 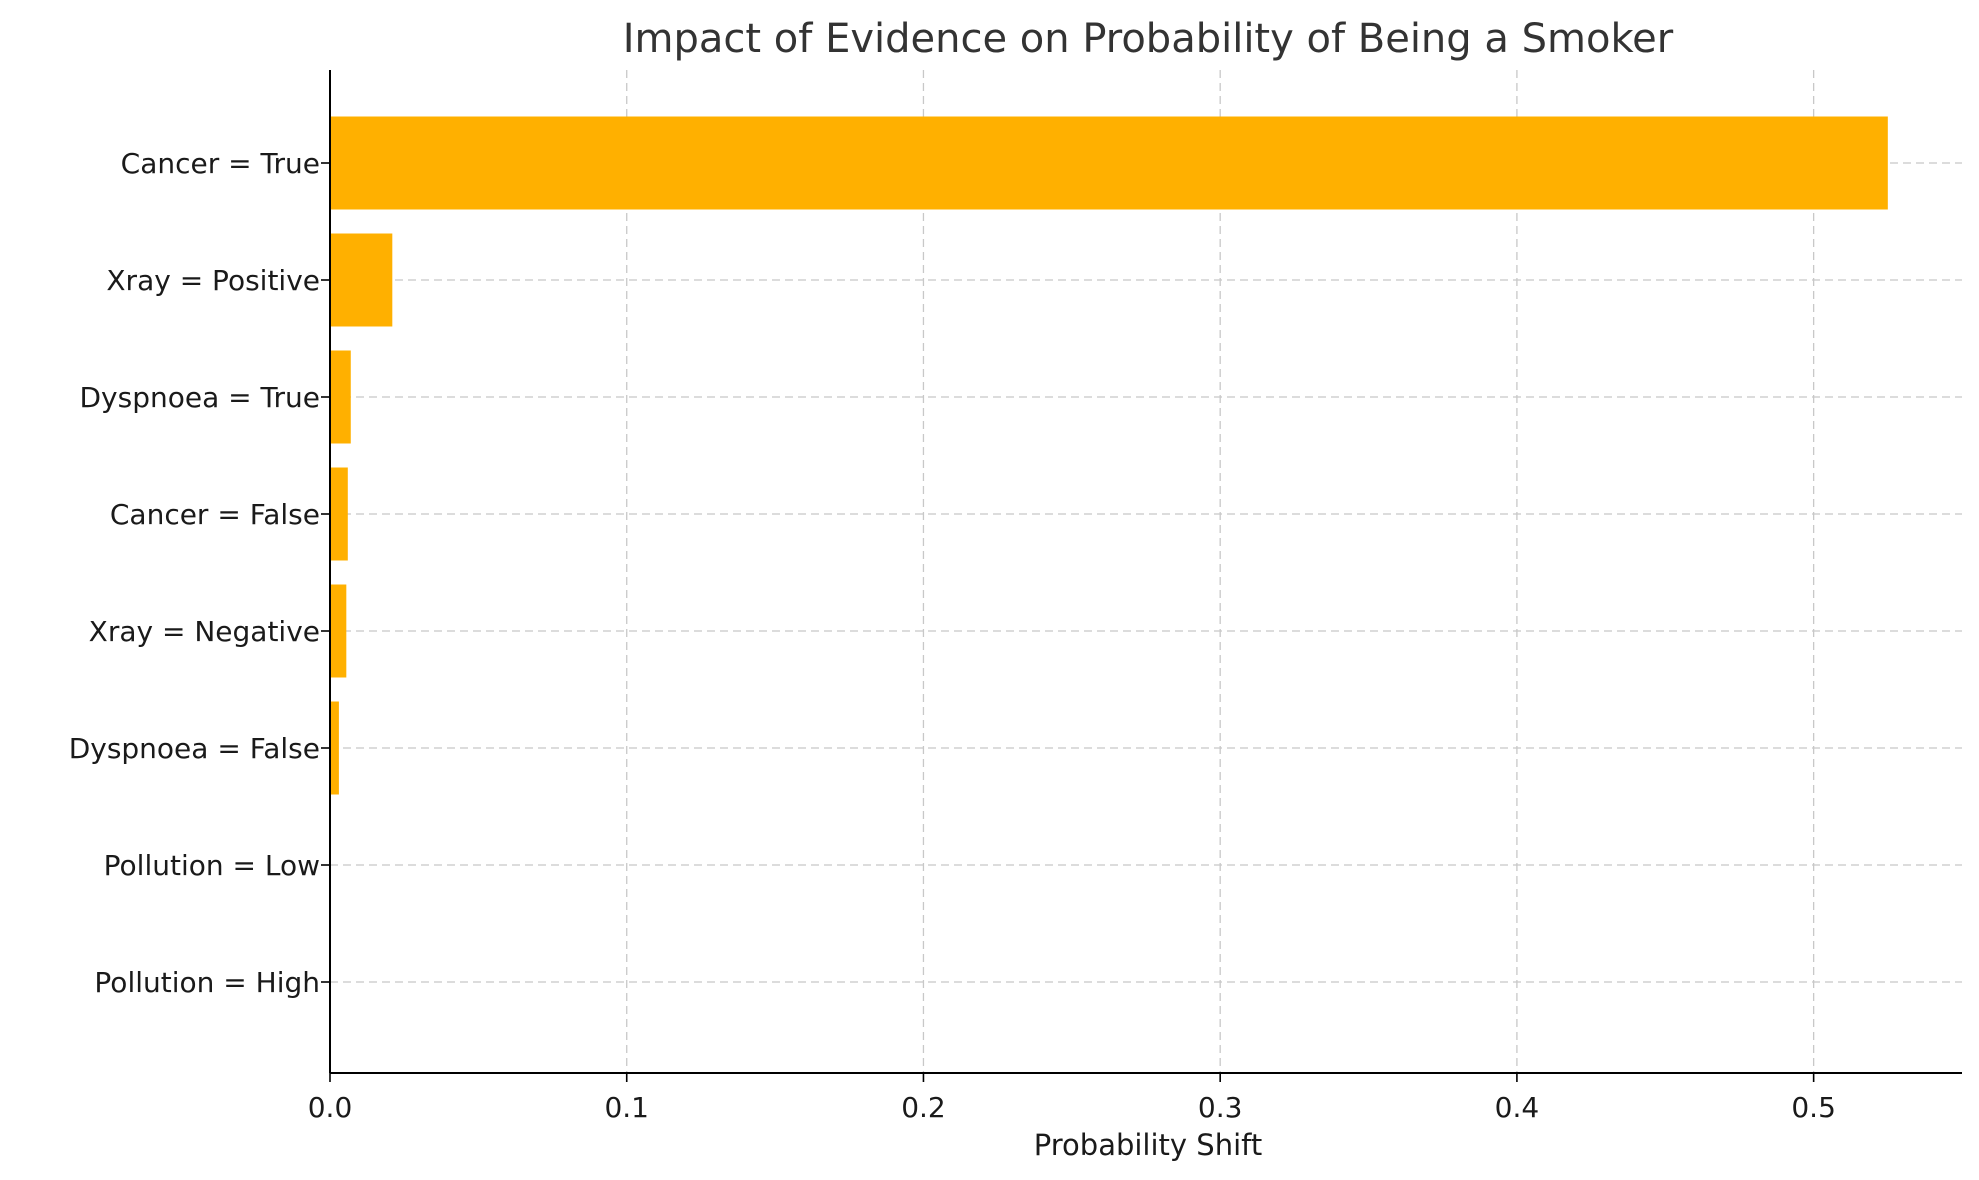 I want to click on x-tick-label: 0.2, so click(x=923, y=1107).